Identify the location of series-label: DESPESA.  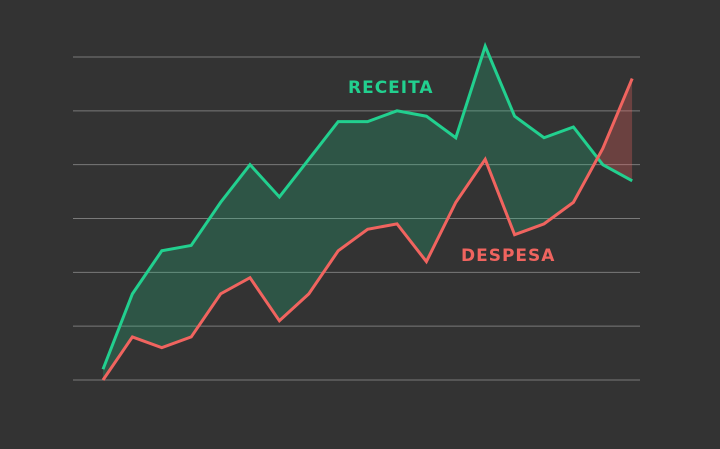
(508, 256).